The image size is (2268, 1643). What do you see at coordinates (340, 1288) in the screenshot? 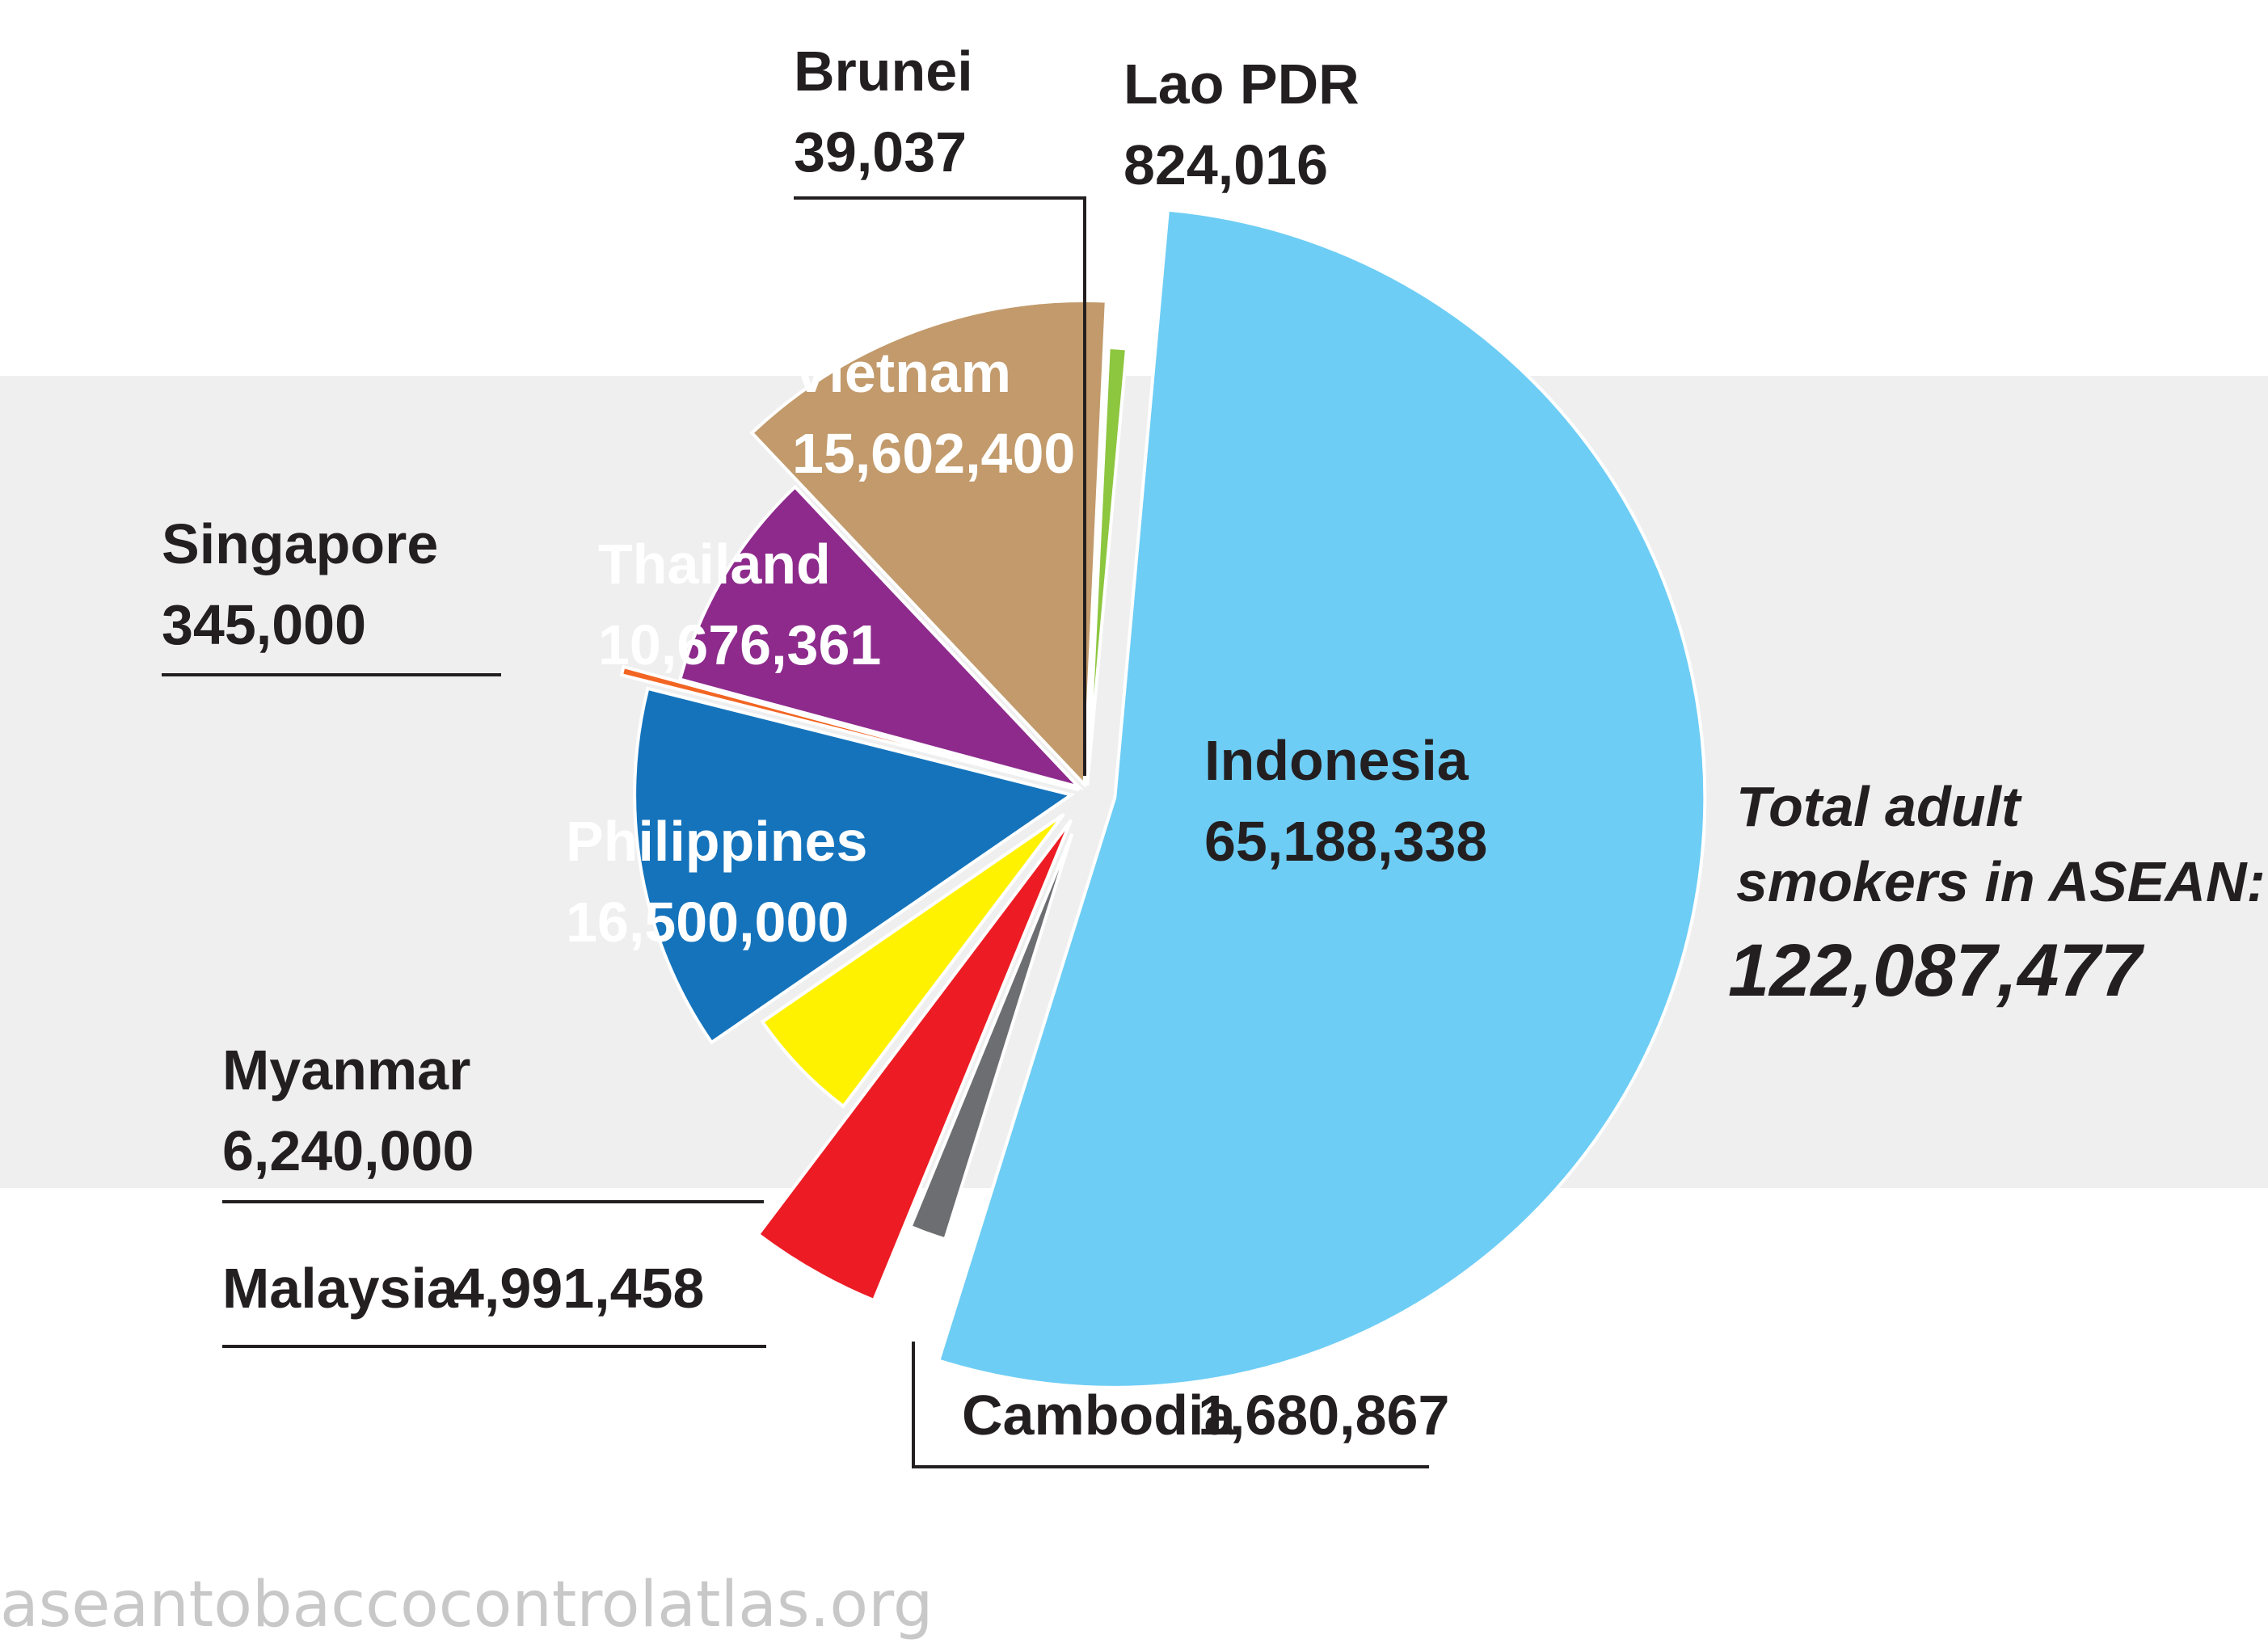
I see `label-malaysia-name: Malaysia` at bounding box center [340, 1288].